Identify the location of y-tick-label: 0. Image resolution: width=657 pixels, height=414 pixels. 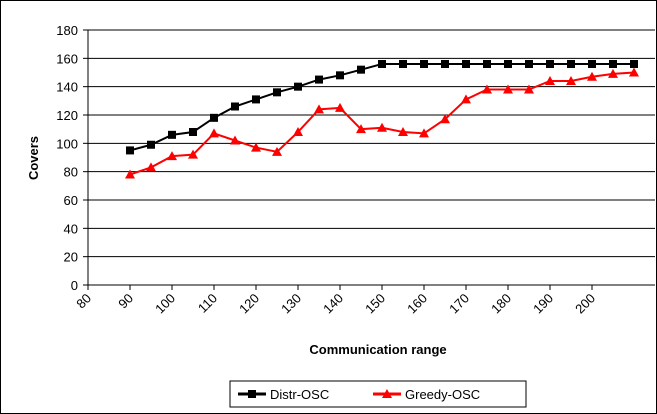
(74, 285).